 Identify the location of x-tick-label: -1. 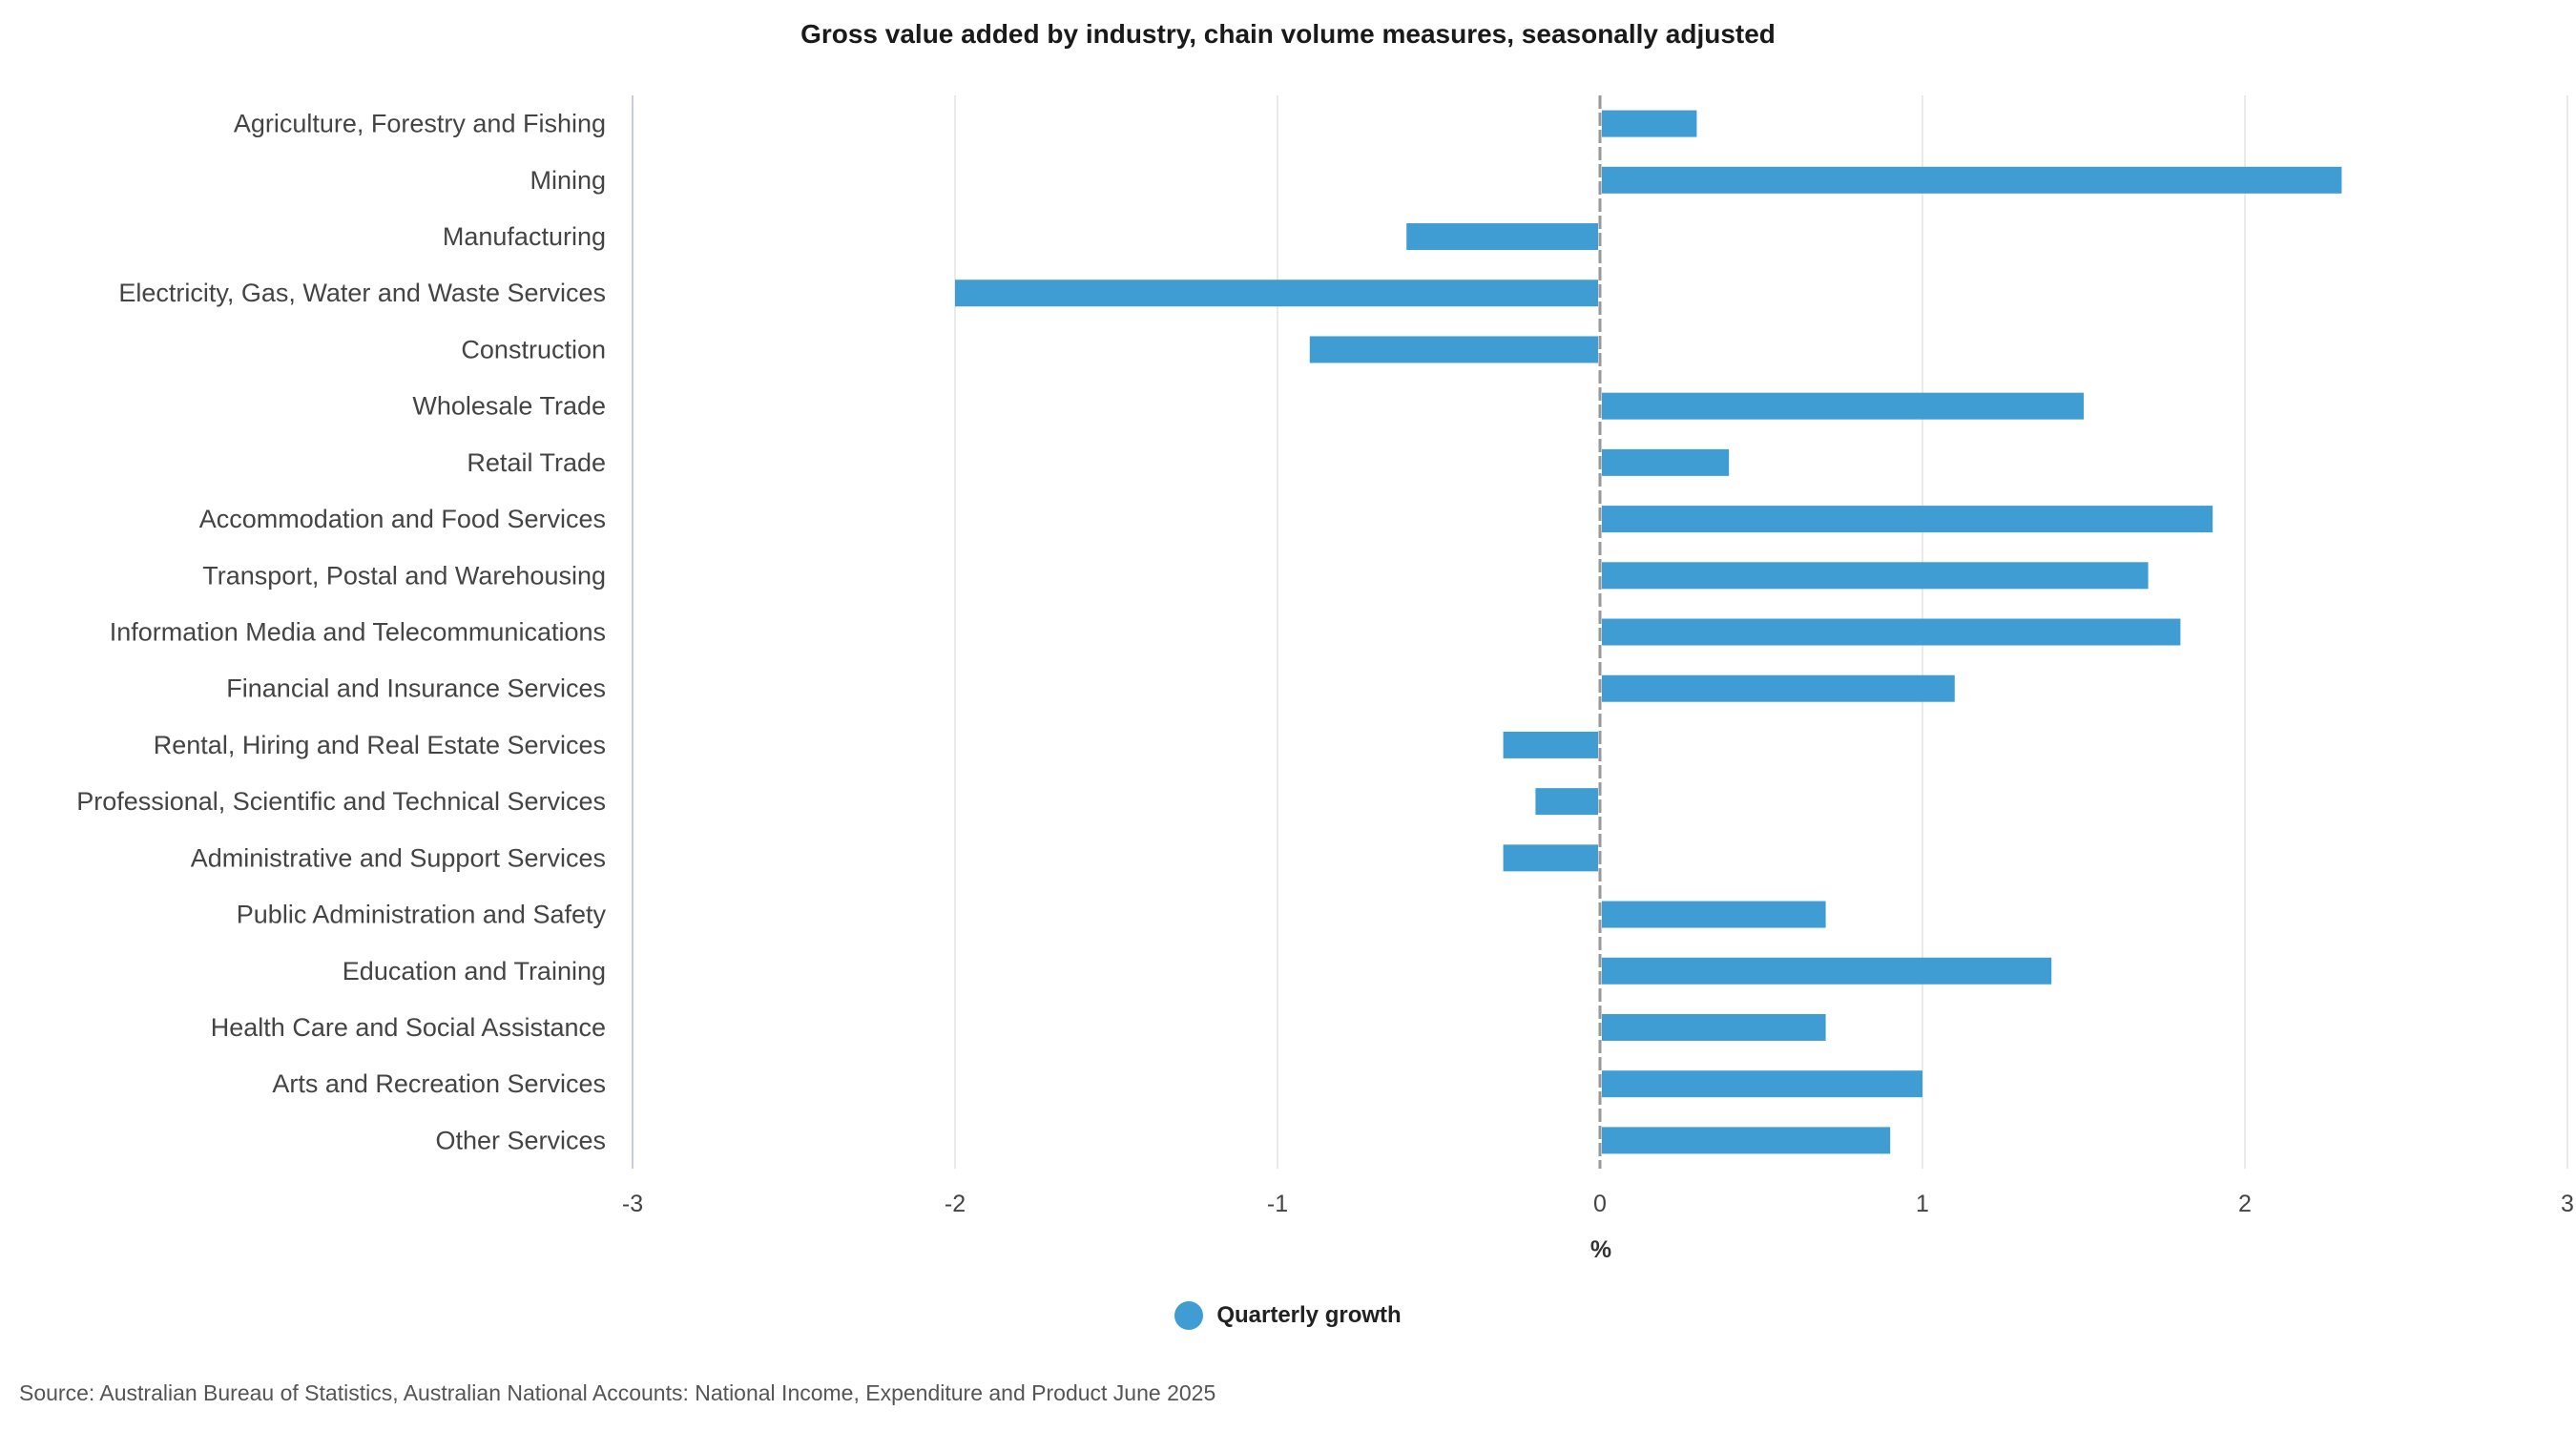
(1277, 1204).